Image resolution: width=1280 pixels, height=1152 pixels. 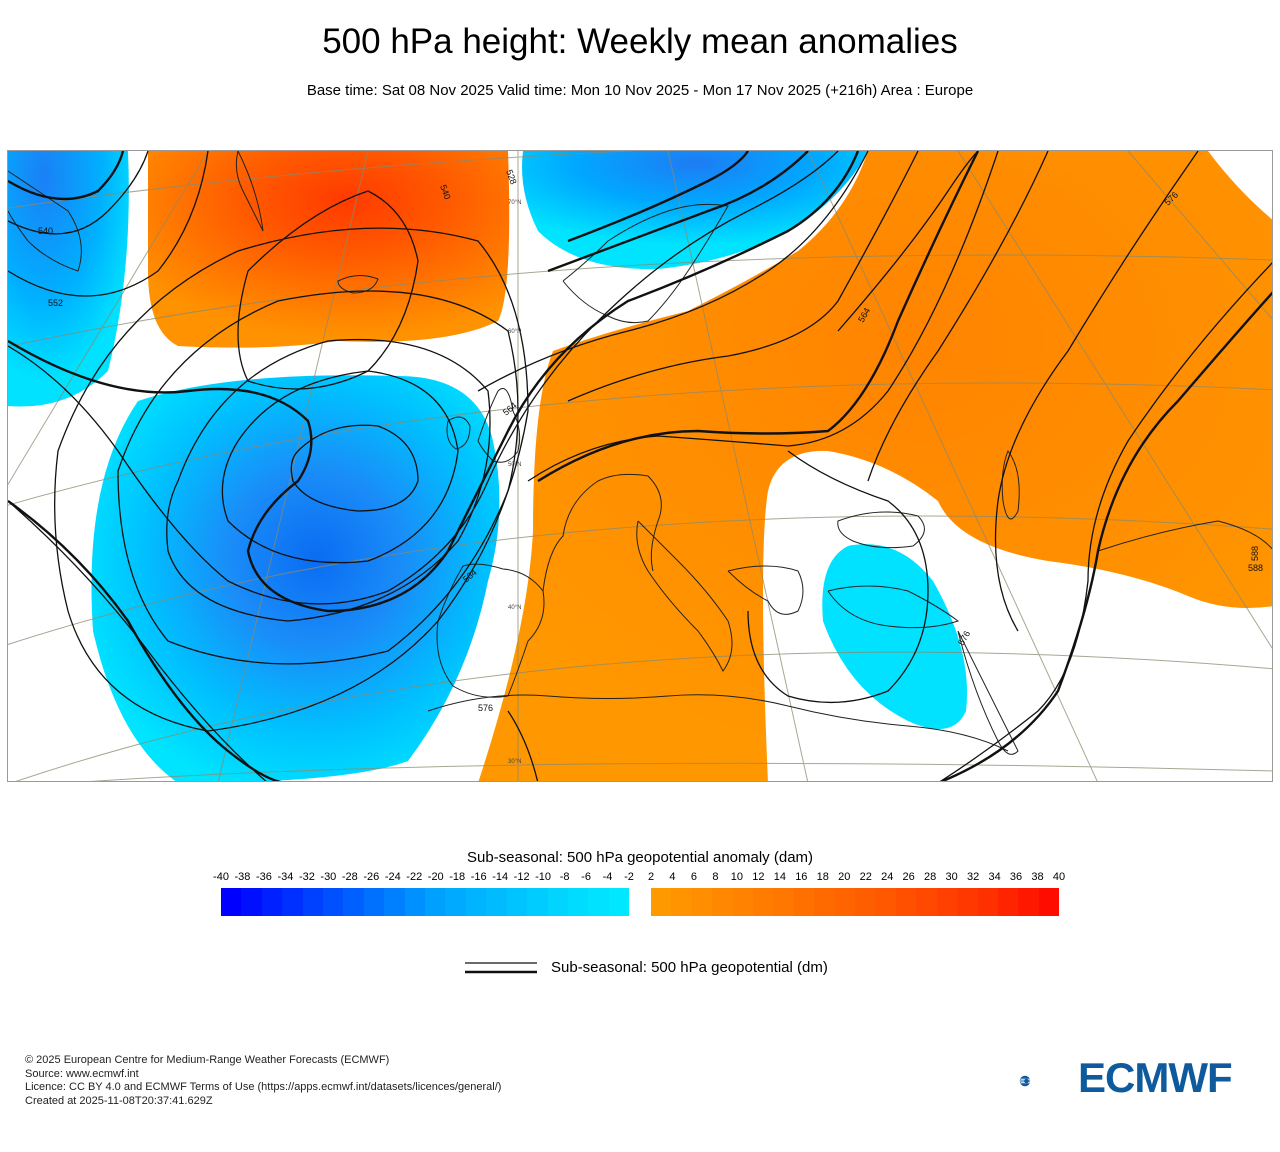 I want to click on contour-legend-label: Sub-seasonal: 500 hPa geopotential (dm), so click(x=689, y=967).